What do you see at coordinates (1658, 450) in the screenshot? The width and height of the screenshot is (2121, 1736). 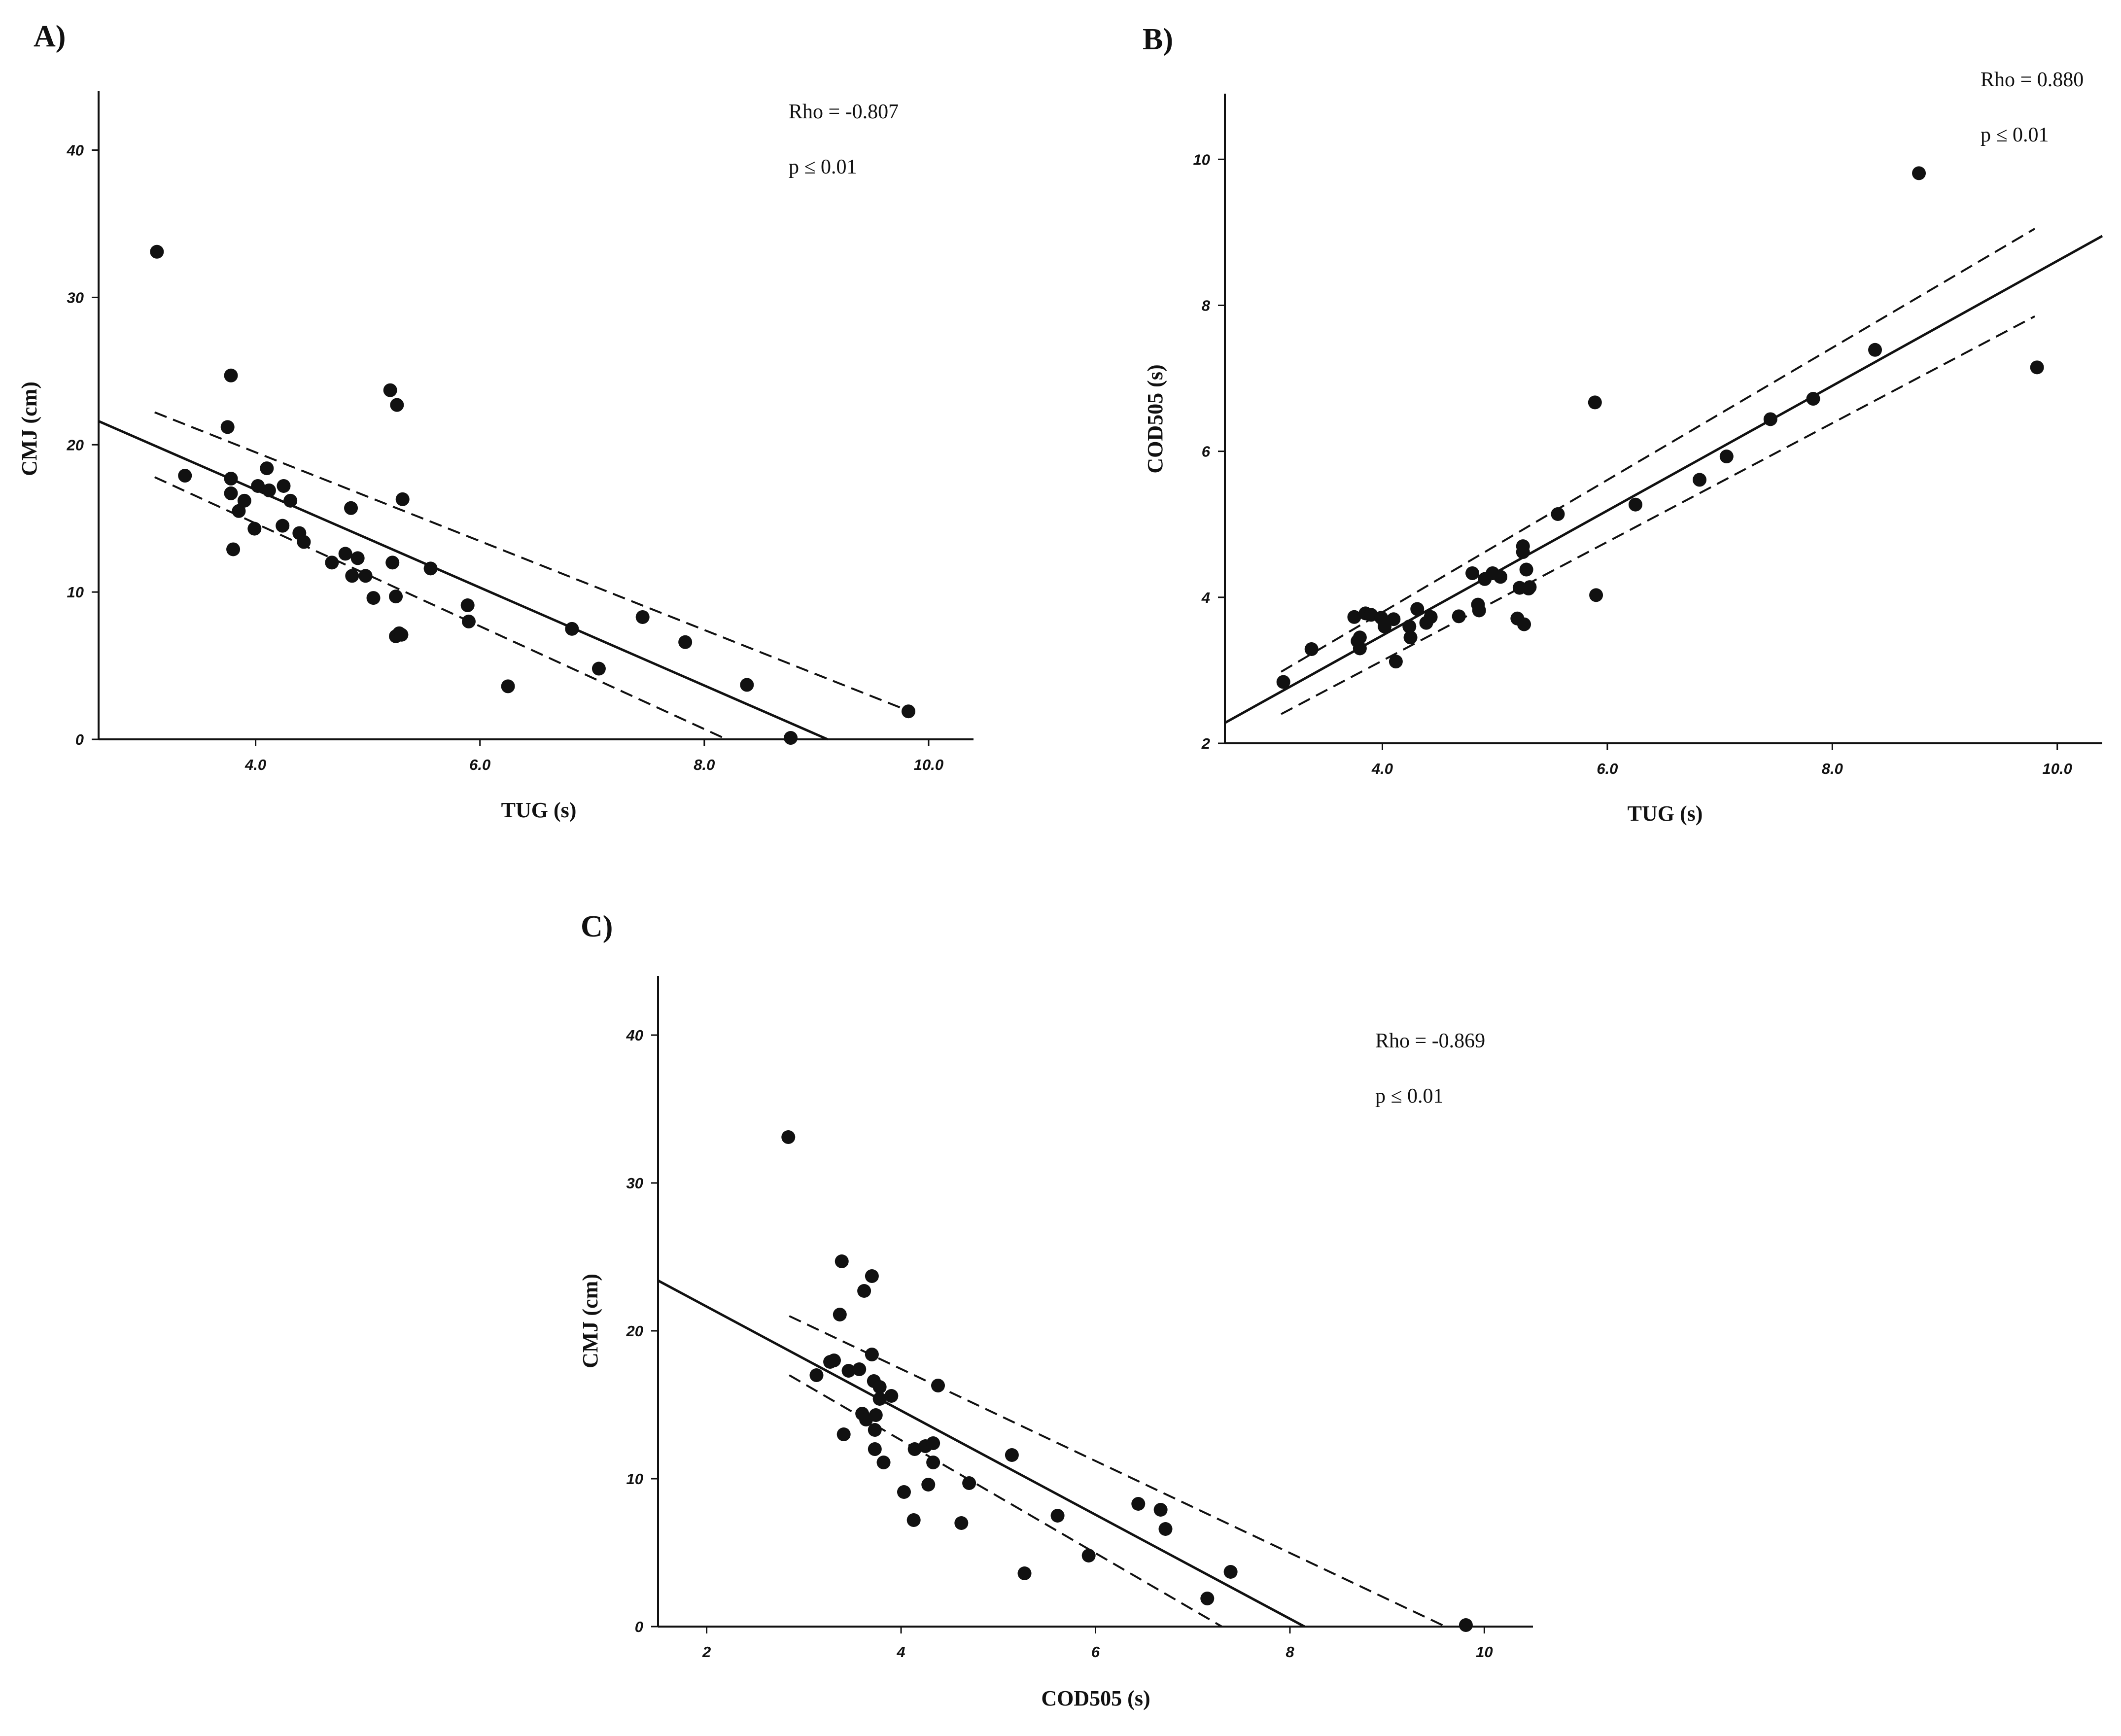 I see `panel-b-ci-upper-line` at bounding box center [1658, 450].